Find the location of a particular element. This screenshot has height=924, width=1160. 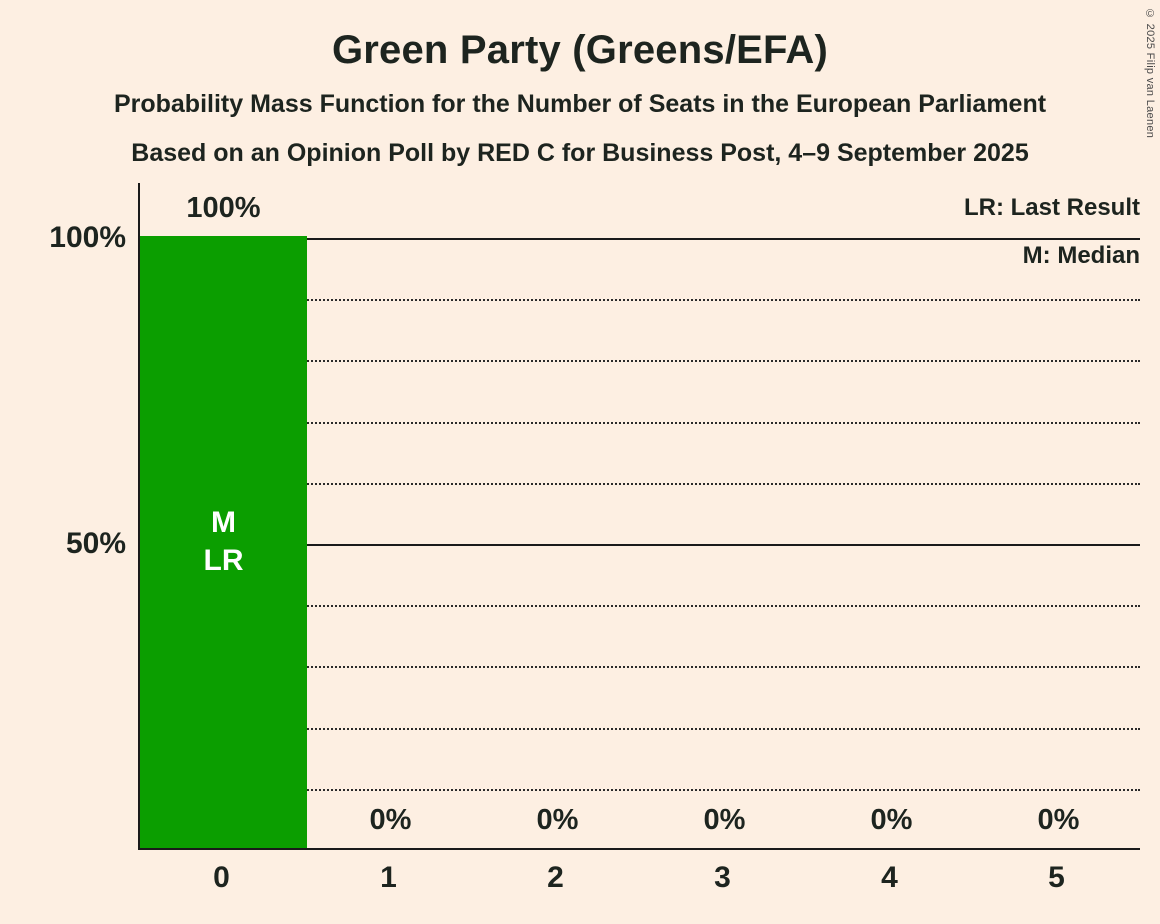

x-tick-label-2: 2 is located at coordinates (555, 877).